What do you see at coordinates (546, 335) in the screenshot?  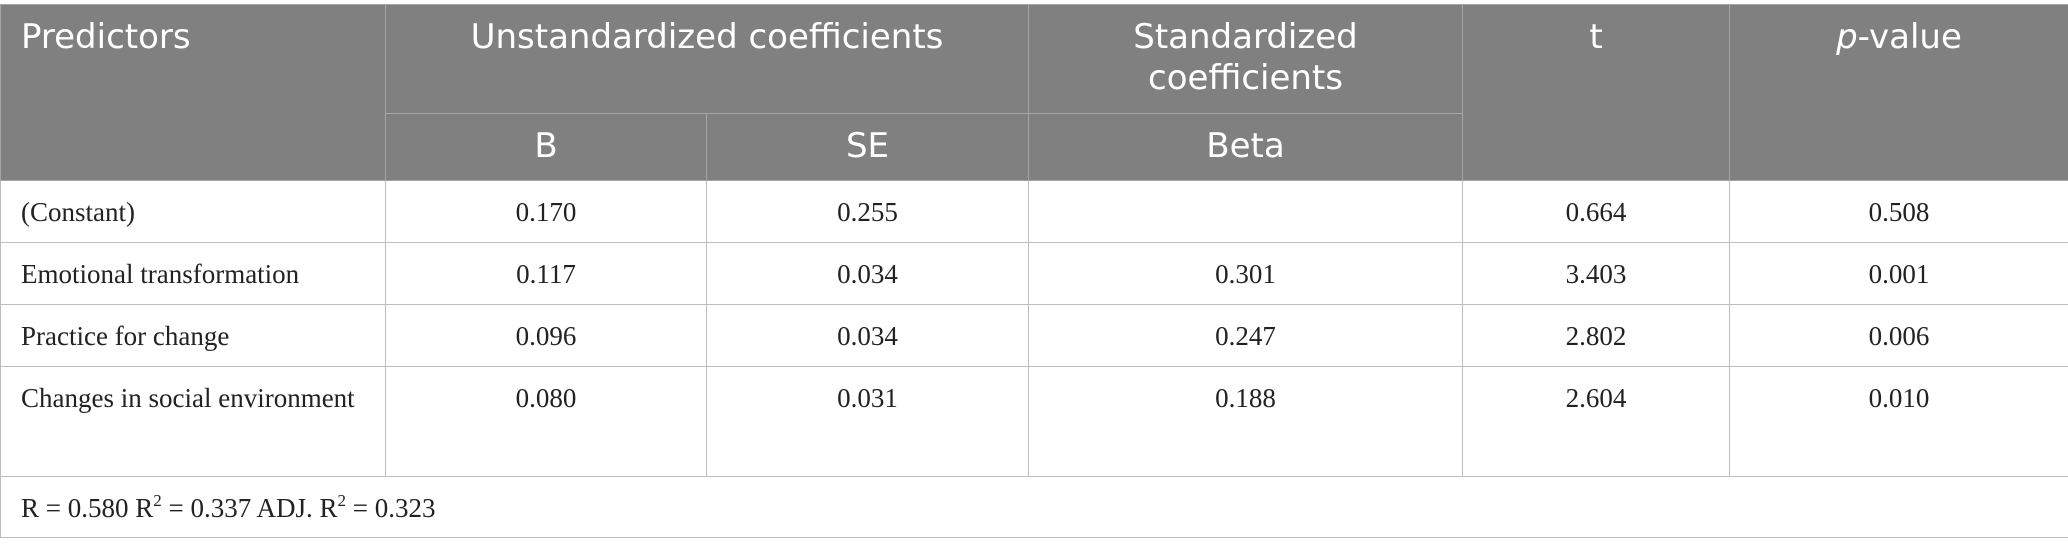 I see `cell-b: 0.096` at bounding box center [546, 335].